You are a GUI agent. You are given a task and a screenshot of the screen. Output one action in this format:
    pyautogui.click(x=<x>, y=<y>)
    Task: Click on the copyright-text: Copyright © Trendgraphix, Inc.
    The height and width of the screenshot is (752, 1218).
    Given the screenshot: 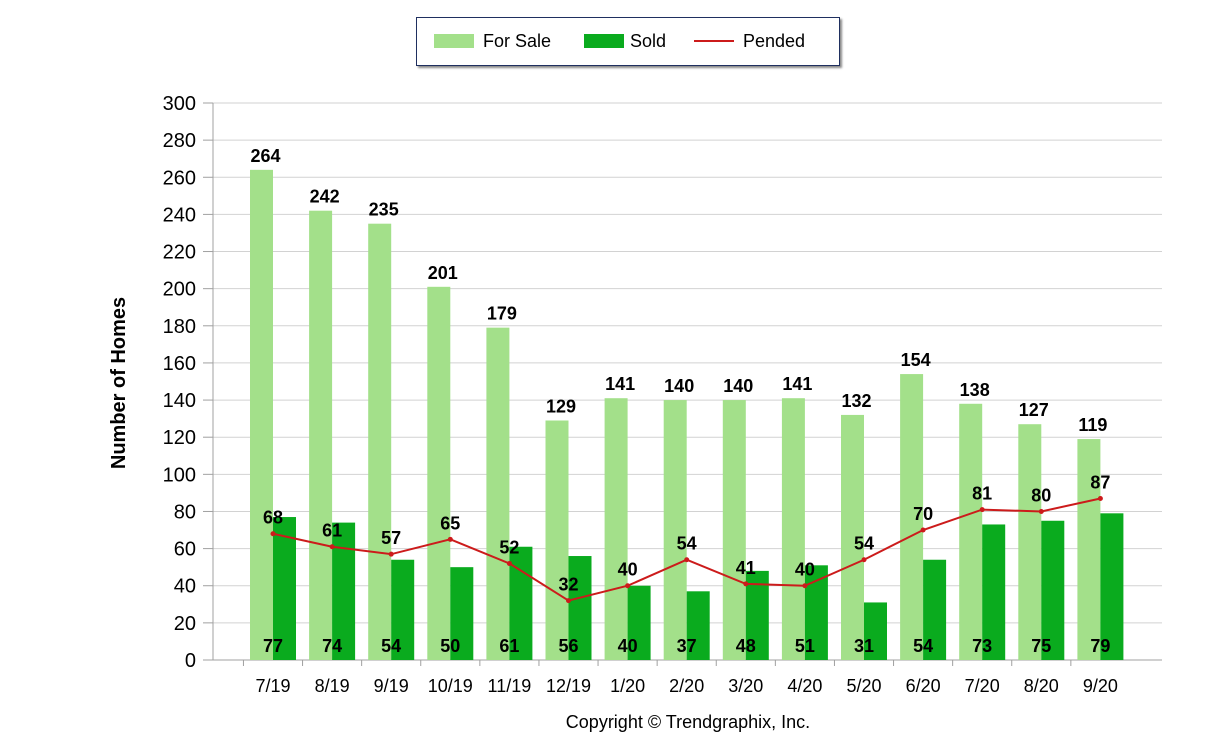 What is the action you would take?
    pyautogui.click(x=688, y=722)
    